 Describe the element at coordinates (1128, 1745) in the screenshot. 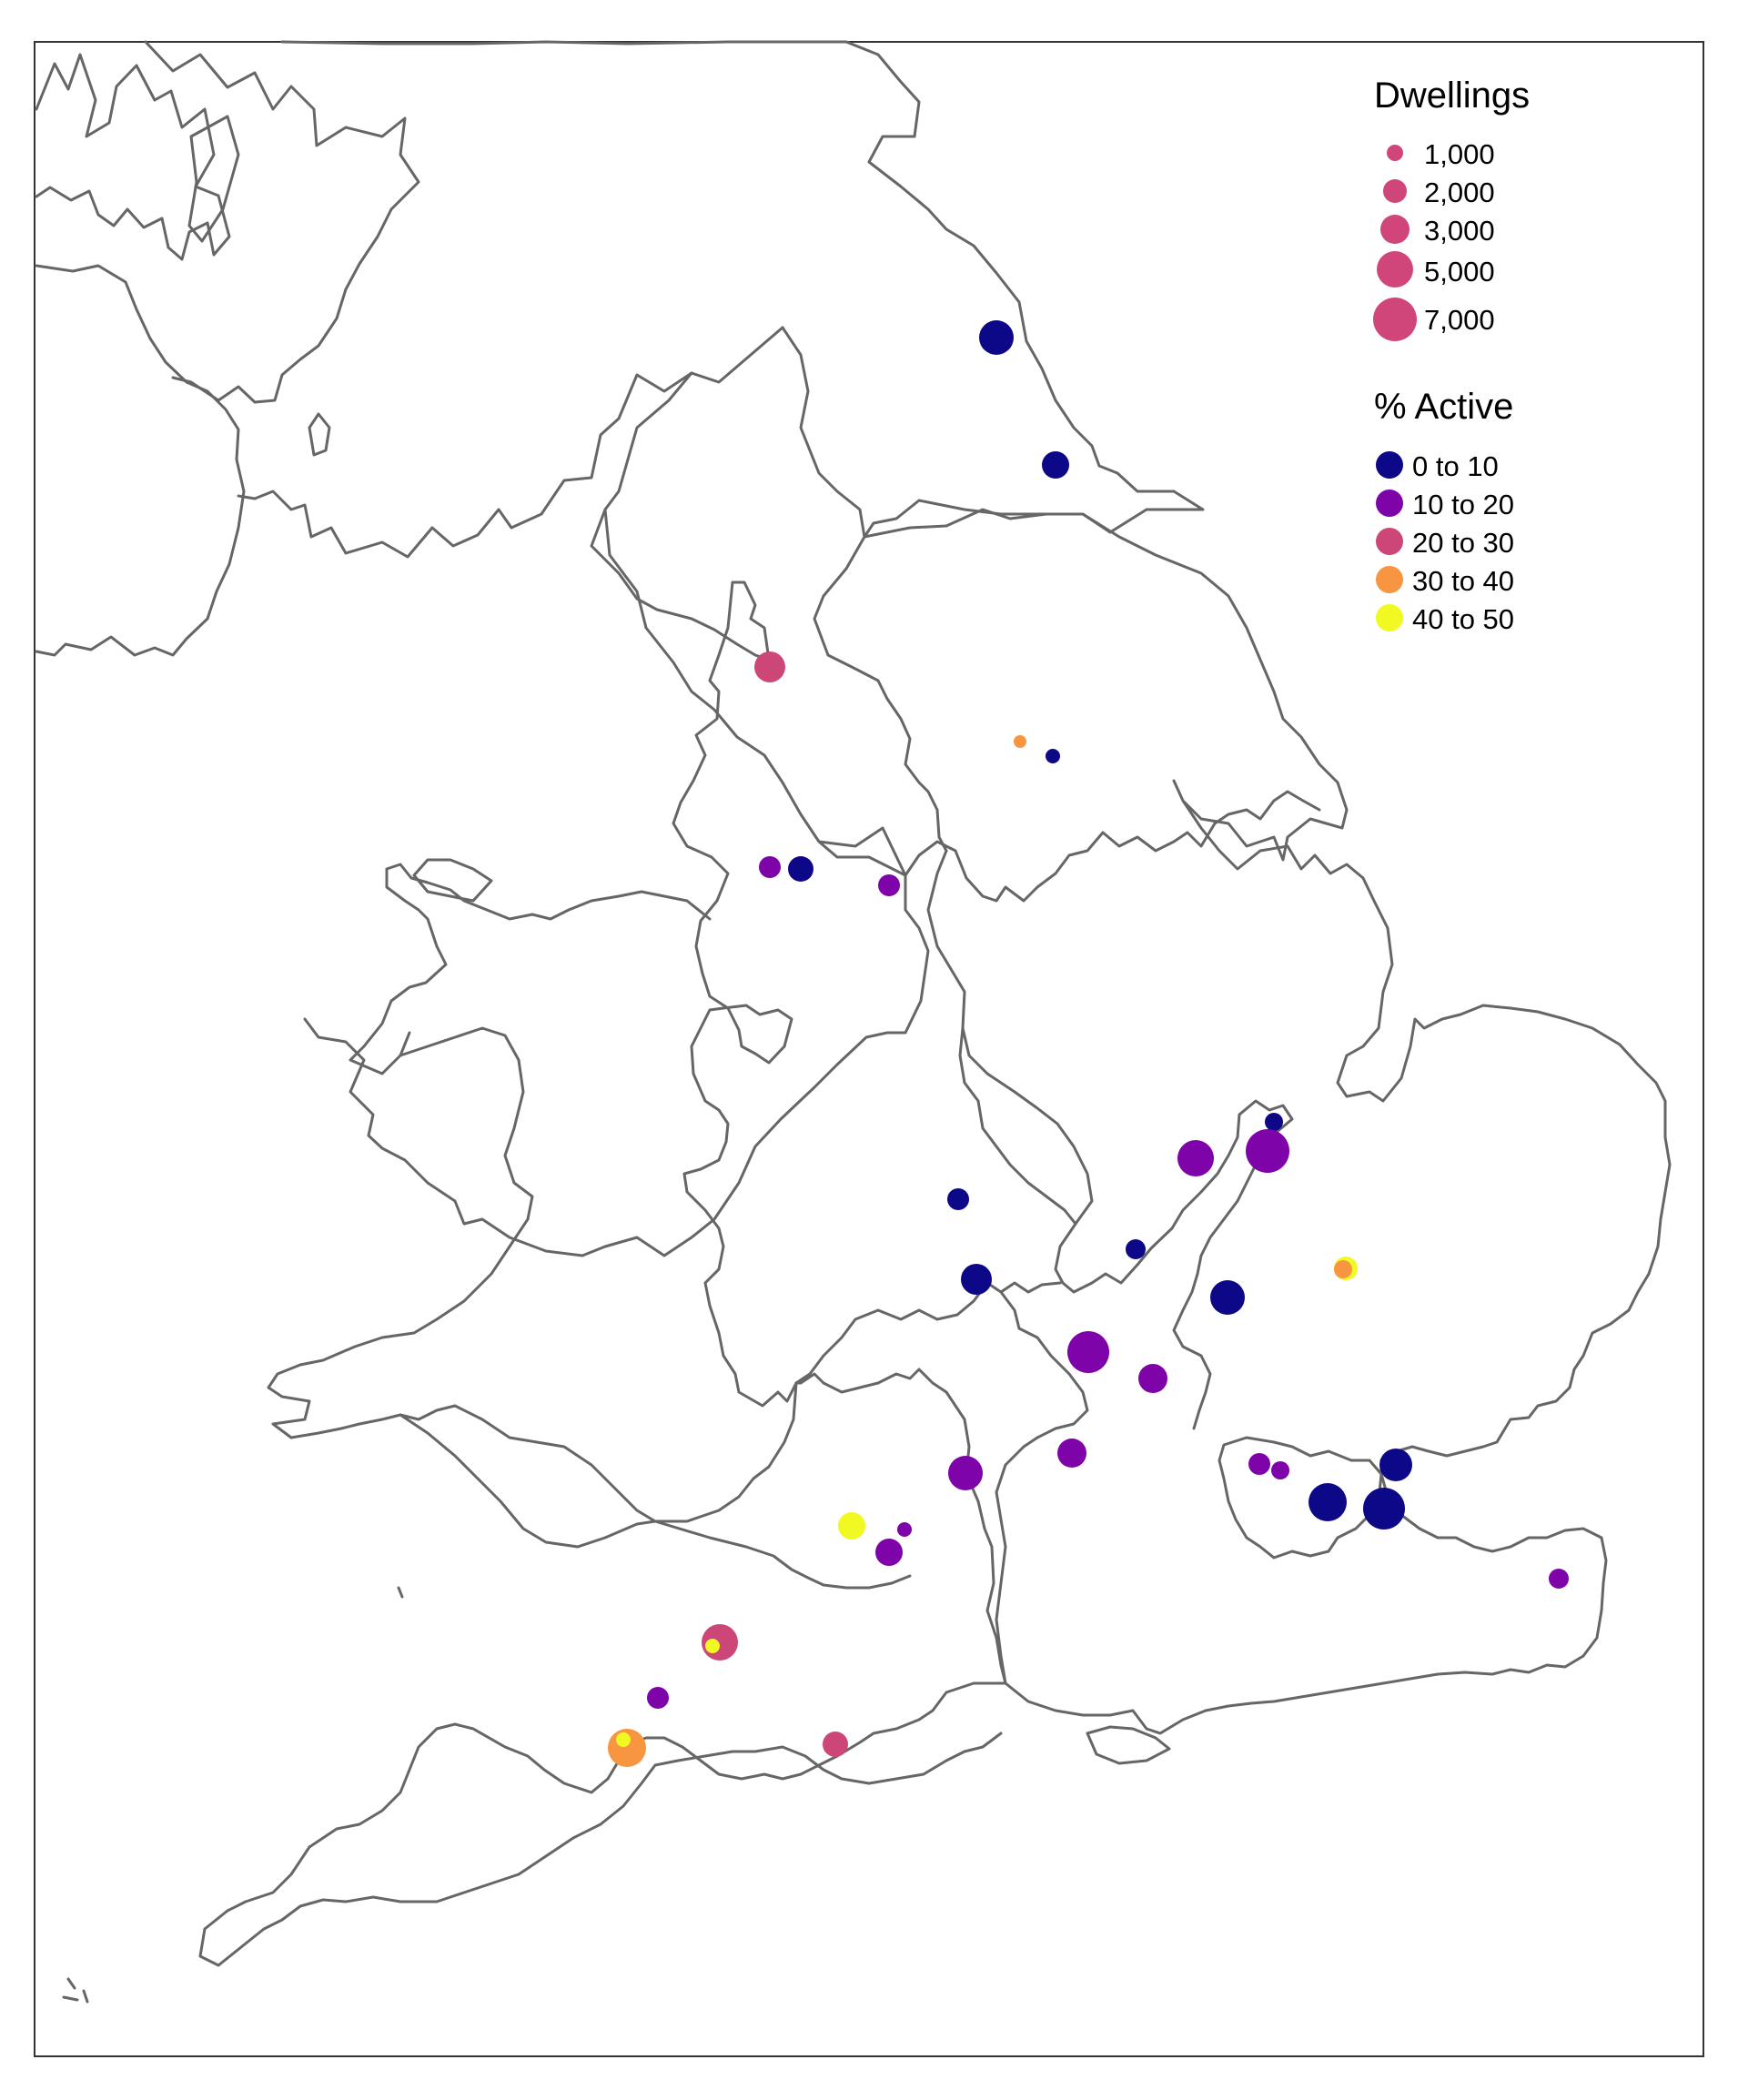

I see `isle-of-wight` at that location.